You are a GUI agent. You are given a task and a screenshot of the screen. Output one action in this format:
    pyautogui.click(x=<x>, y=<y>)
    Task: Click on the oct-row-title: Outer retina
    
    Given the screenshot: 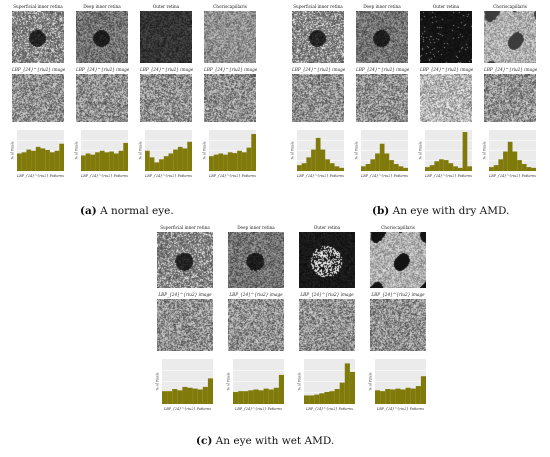 What is the action you would take?
    pyautogui.click(x=166, y=6)
    